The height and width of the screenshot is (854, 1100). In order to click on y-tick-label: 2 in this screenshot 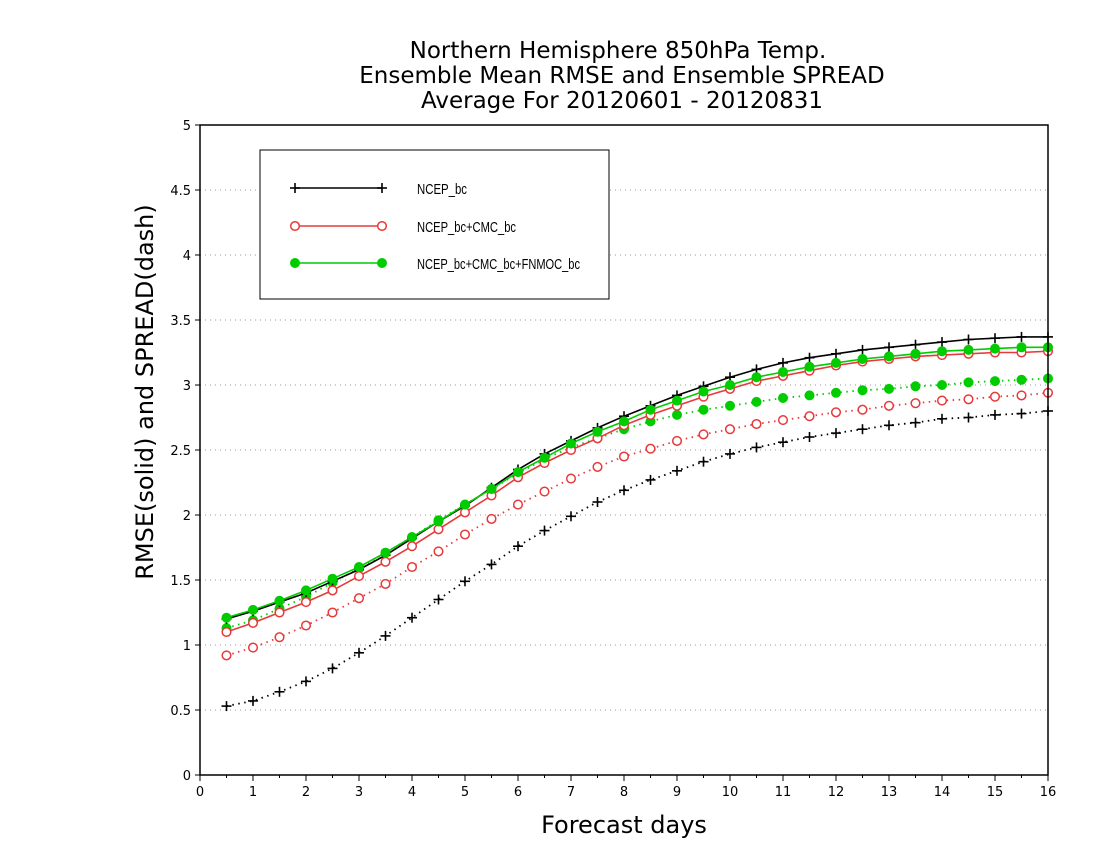, I will do `click(187, 516)`.